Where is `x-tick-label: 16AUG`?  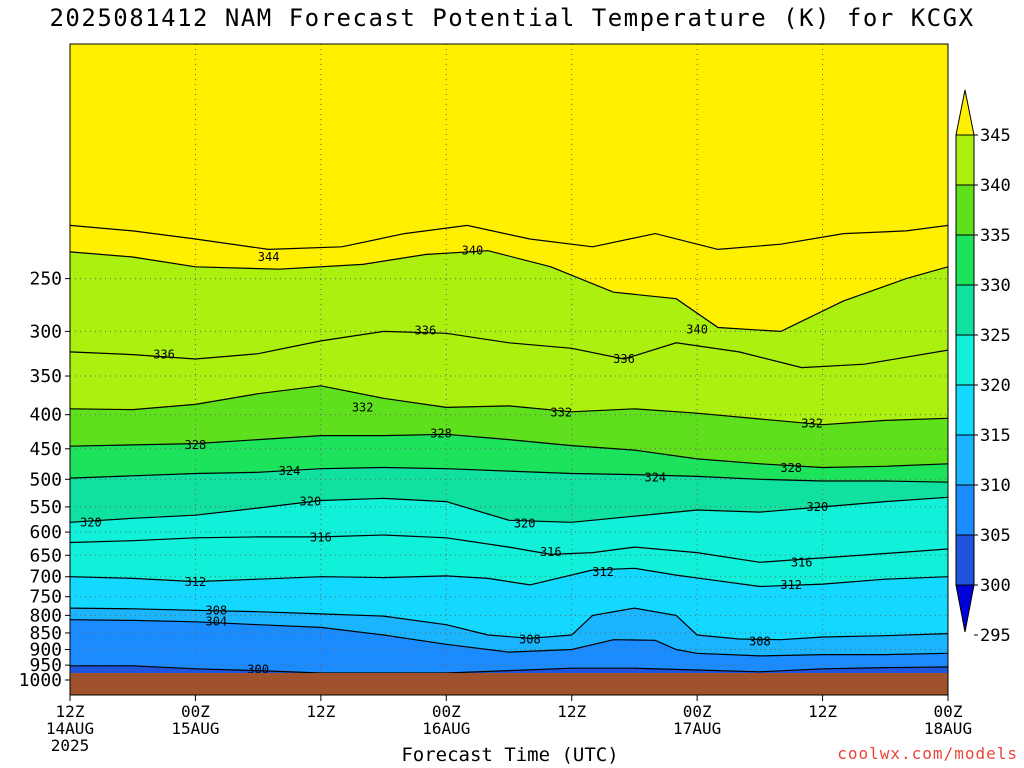 x-tick-label: 16AUG is located at coordinates (446, 728).